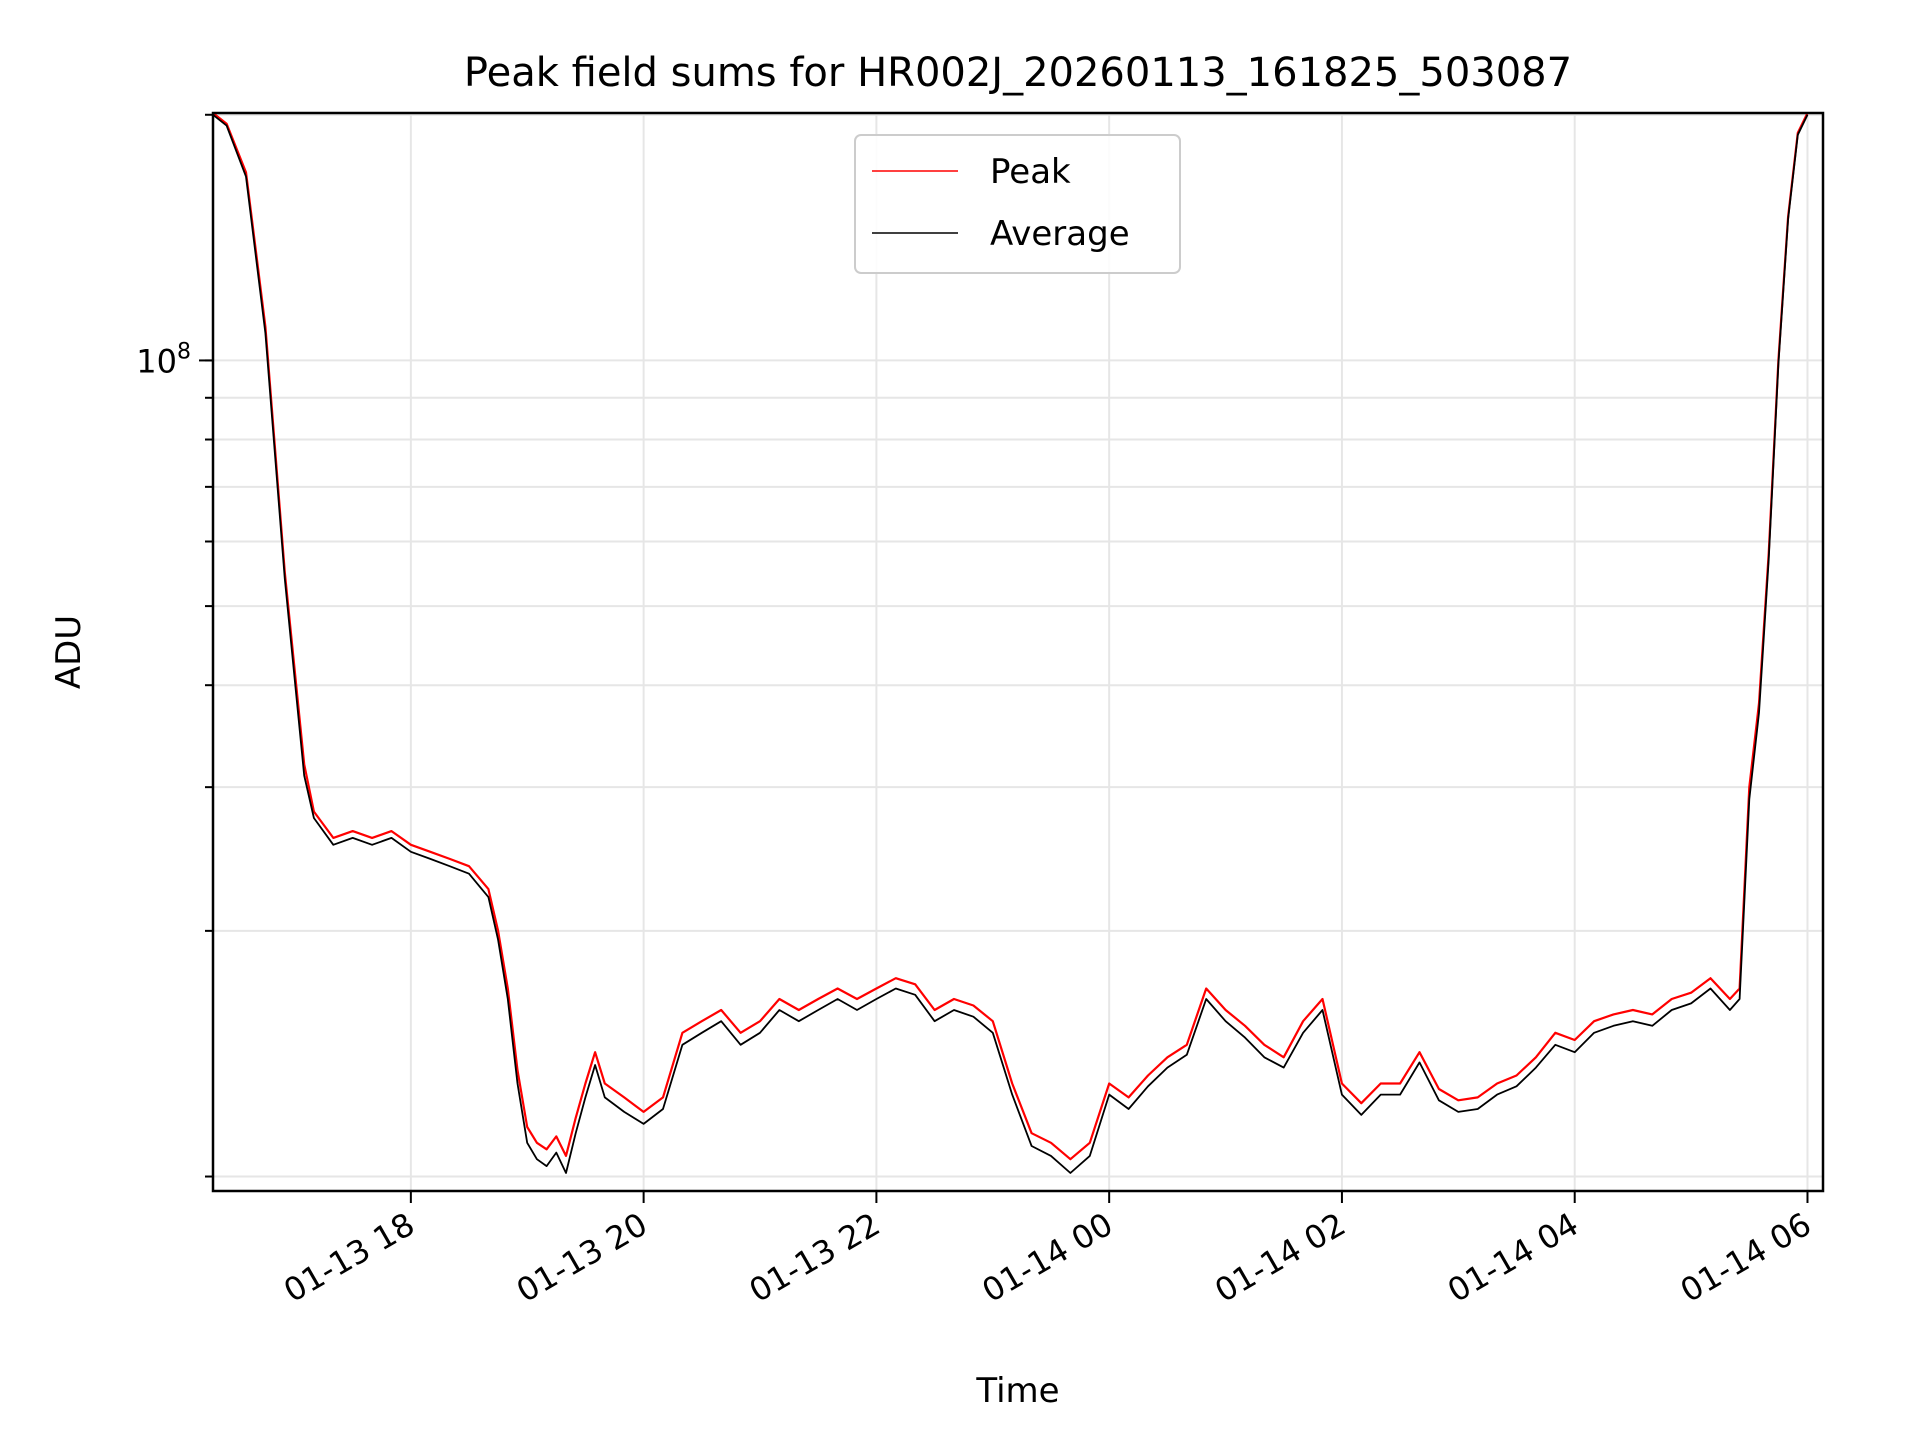 The image size is (1920, 1440). Describe the element at coordinates (1030, 172) in the screenshot. I see `legend-label-peak: Peak` at that location.